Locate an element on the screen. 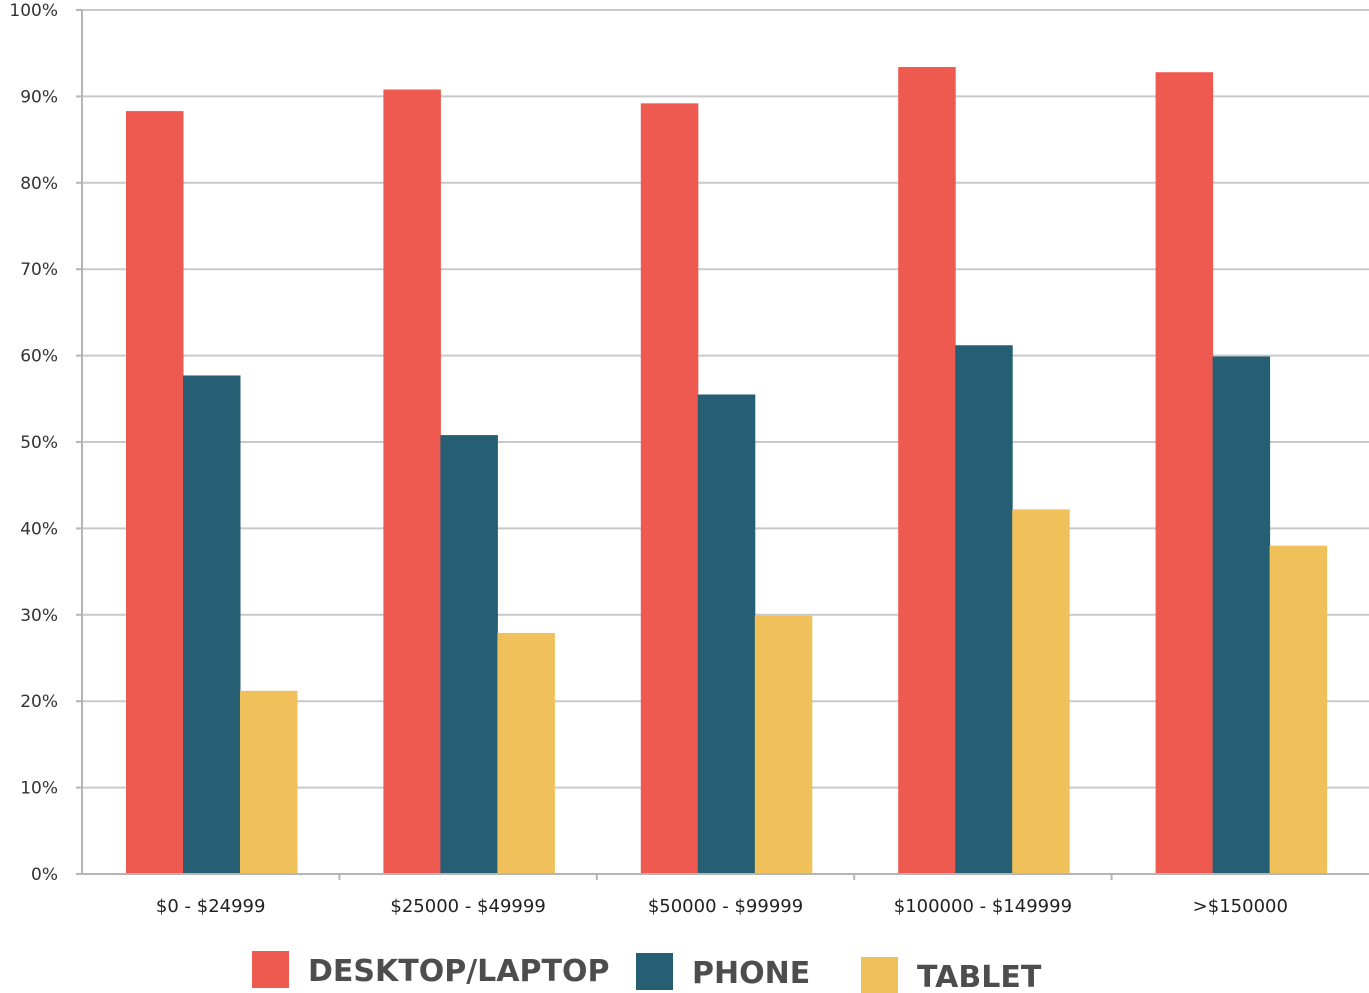 The height and width of the screenshot is (993, 1369). y-tick-label: 10% is located at coordinates (39, 789).